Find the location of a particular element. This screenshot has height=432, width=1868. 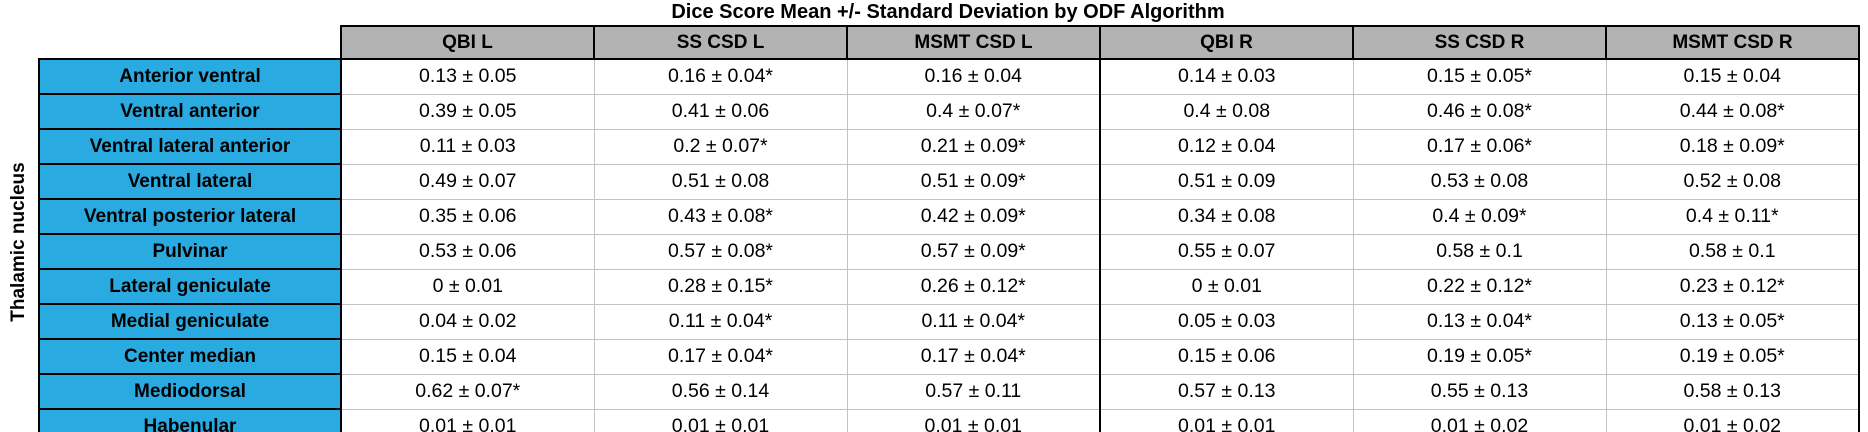

column-header-msmt-csd-r: MSMT CSD R is located at coordinates (1732, 42).